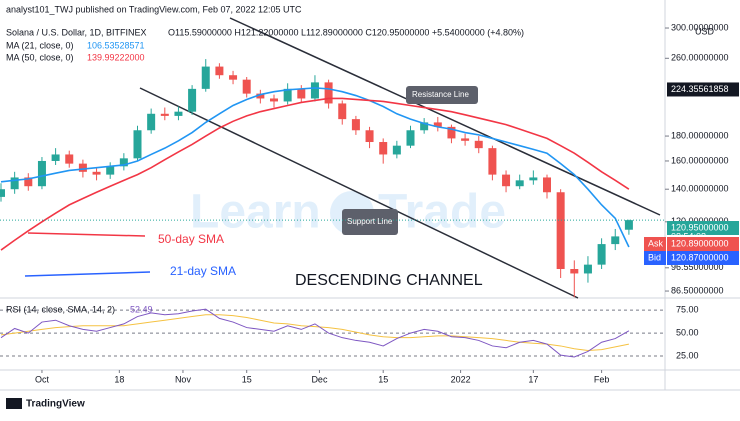 The height and width of the screenshot is (421, 740). I want to click on y-tick-label: 96.55000000, so click(697, 267).